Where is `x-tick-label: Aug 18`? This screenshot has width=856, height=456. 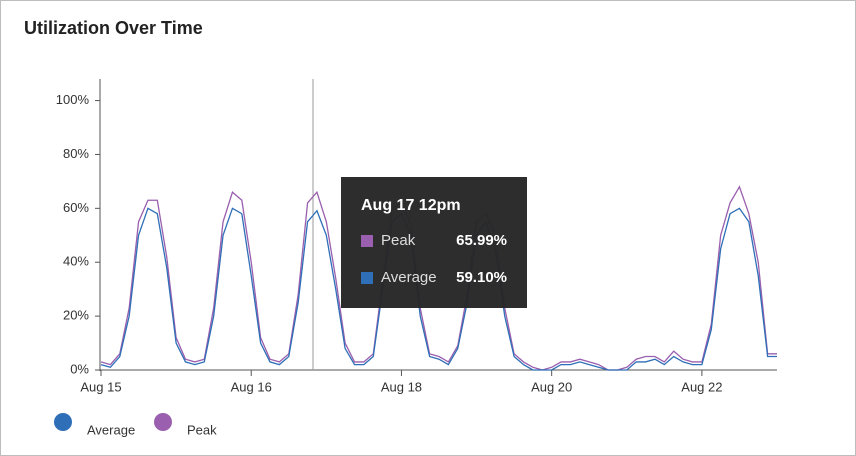 x-tick-label: Aug 18 is located at coordinates (401, 386).